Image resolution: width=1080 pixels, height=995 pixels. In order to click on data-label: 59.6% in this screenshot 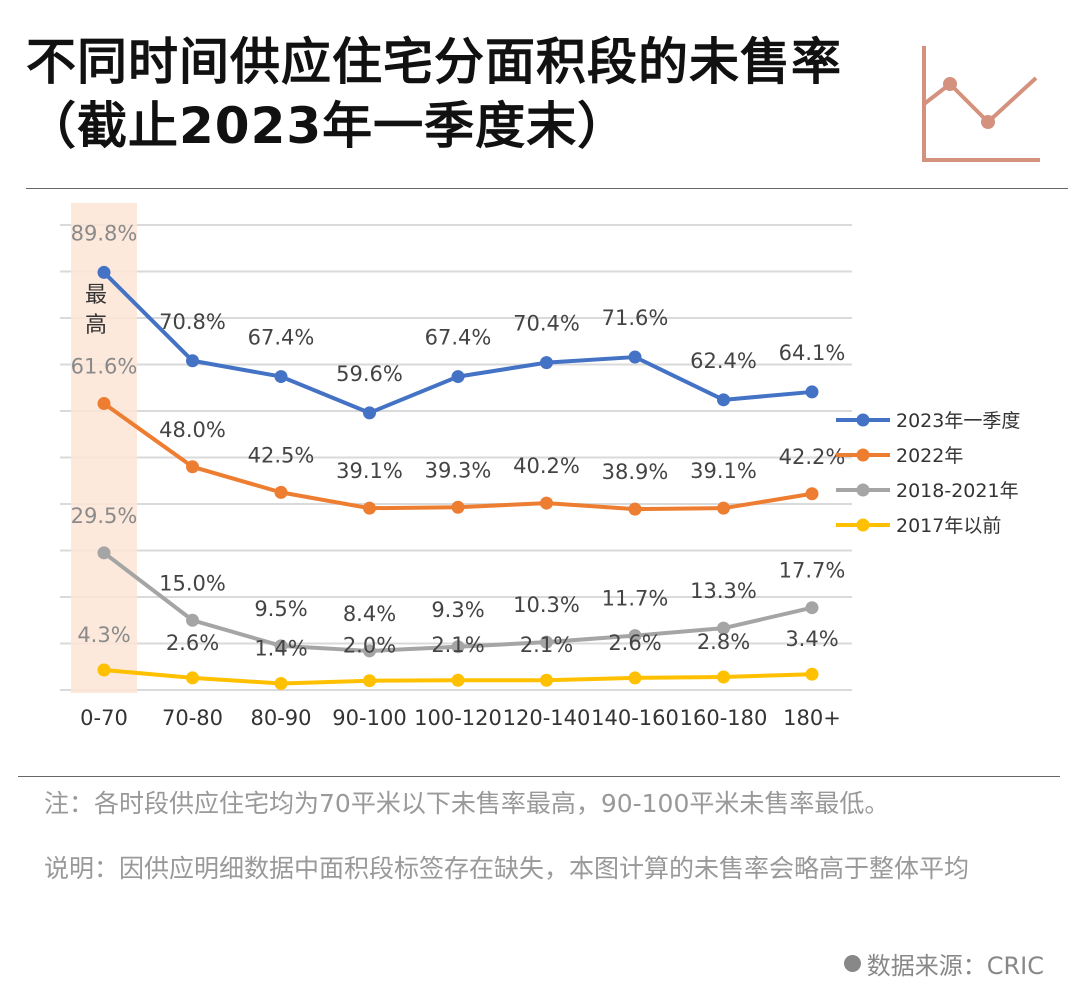, I will do `click(369, 374)`.